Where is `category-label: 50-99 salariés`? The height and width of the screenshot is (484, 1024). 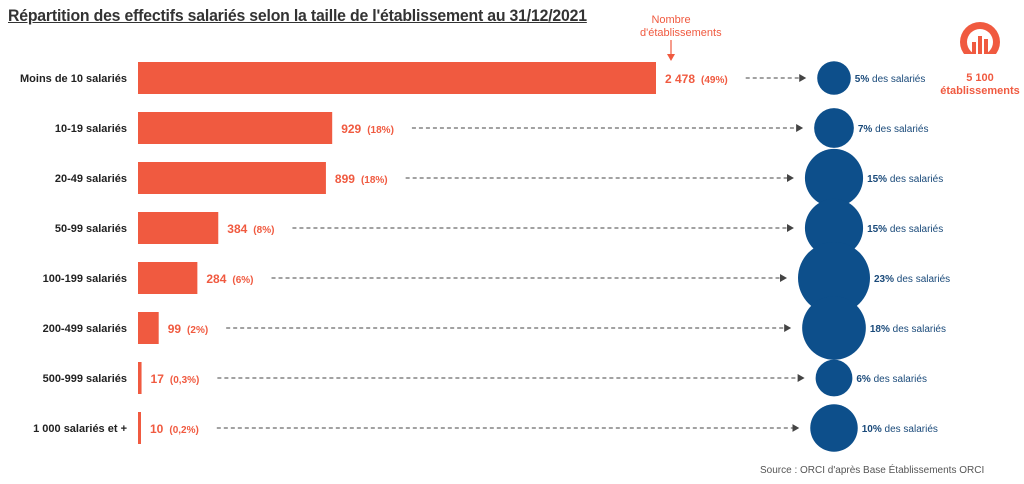 category-label: 50-99 salariés is located at coordinates (91, 229).